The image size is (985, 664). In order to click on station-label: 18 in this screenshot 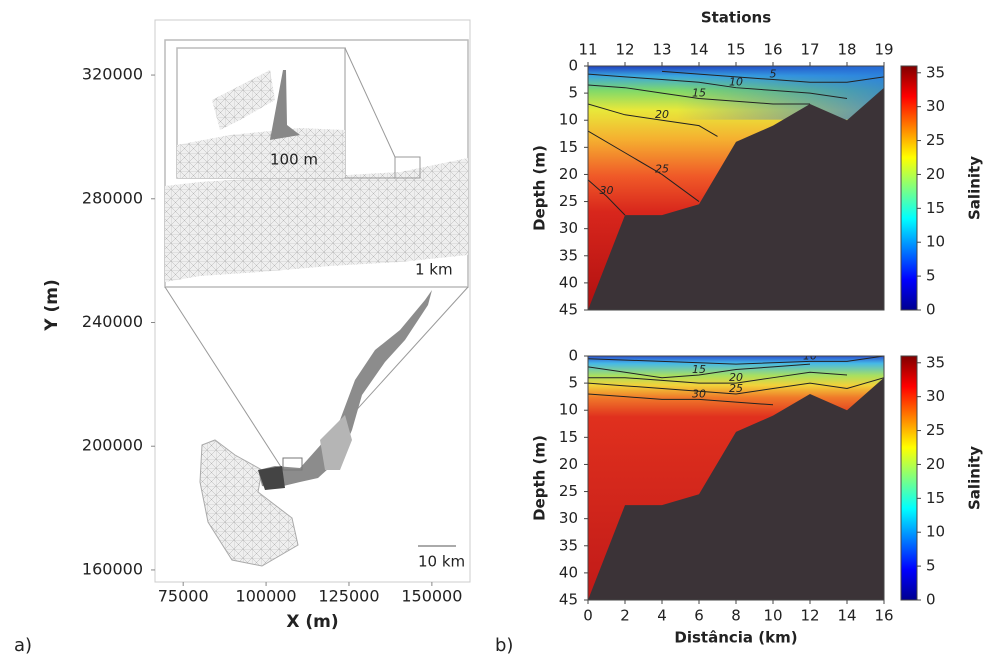, I will do `click(846, 50)`.